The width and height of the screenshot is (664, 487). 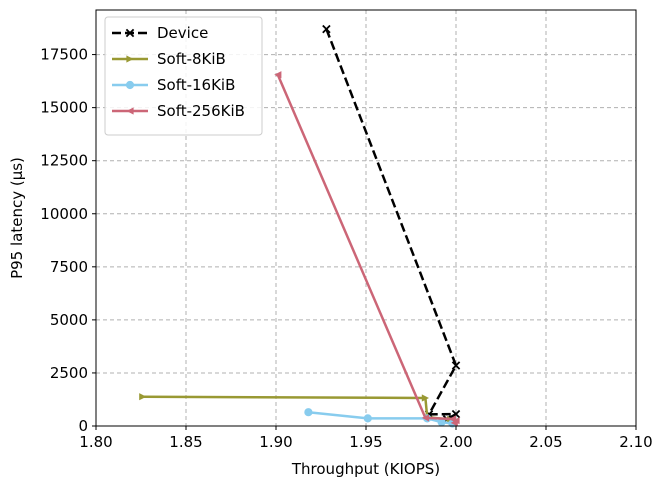 I want to click on legend-box, so click(x=183, y=76).